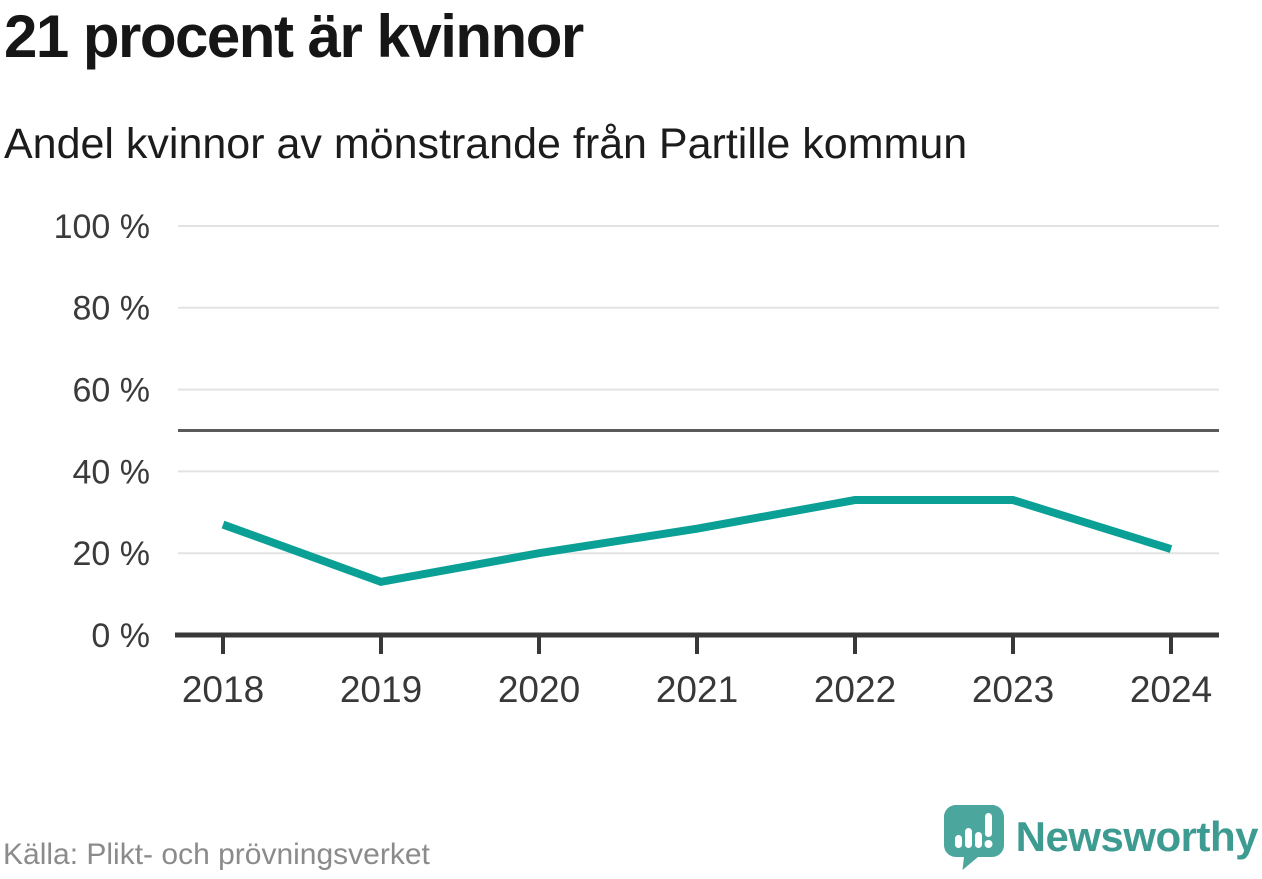 The image size is (1262, 879). Describe the element at coordinates (1171, 689) in the screenshot. I see `x-tick-label: 2024` at that location.